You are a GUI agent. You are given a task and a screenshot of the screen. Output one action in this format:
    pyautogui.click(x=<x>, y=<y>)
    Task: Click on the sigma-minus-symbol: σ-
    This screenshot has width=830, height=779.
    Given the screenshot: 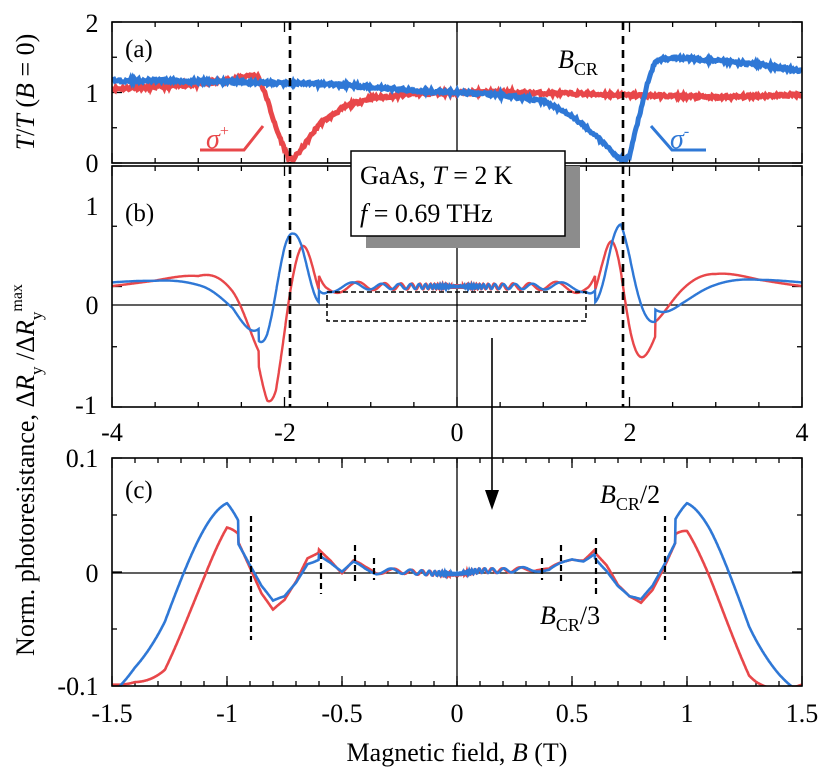 What is the action you would take?
    pyautogui.click(x=679, y=139)
    